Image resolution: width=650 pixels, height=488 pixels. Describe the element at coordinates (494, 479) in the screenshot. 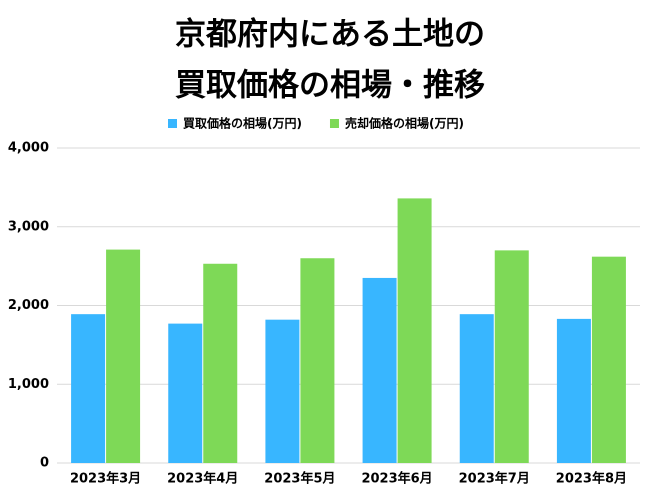

I see `x-tick-label: 2023年7月` at that location.